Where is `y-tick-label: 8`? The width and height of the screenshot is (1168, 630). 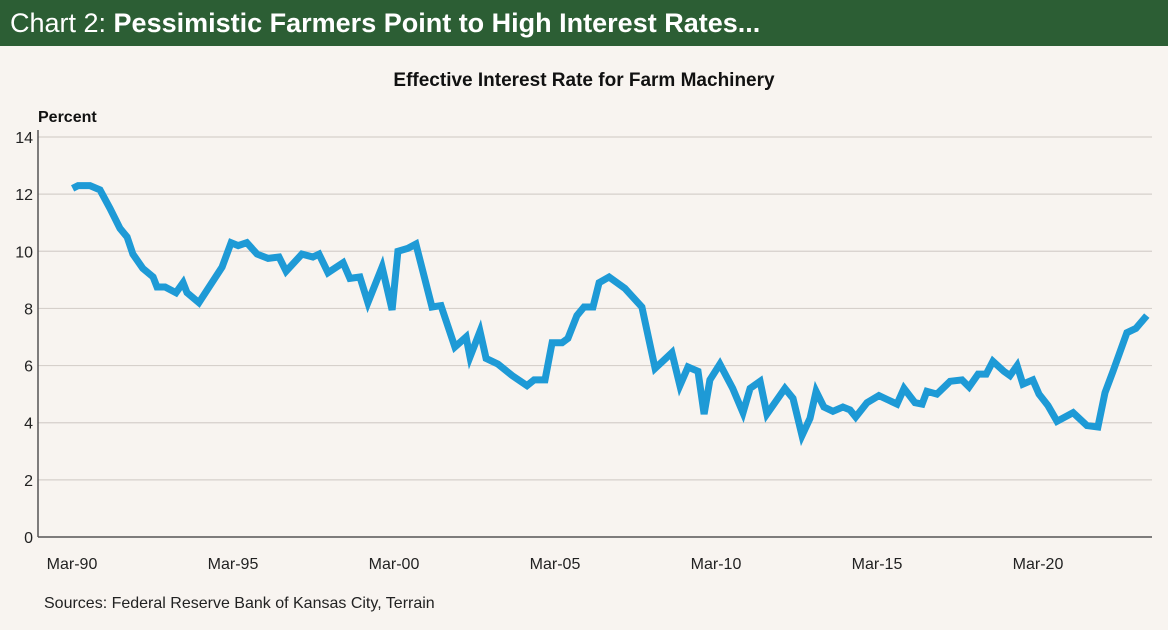
y-tick-label: 8 is located at coordinates (28, 309).